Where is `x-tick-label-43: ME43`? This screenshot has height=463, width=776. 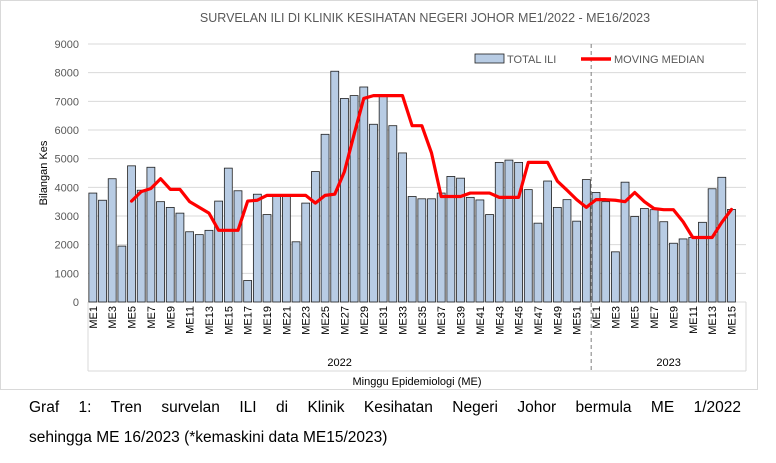
x-tick-label-43: ME43 is located at coordinates (500, 320).